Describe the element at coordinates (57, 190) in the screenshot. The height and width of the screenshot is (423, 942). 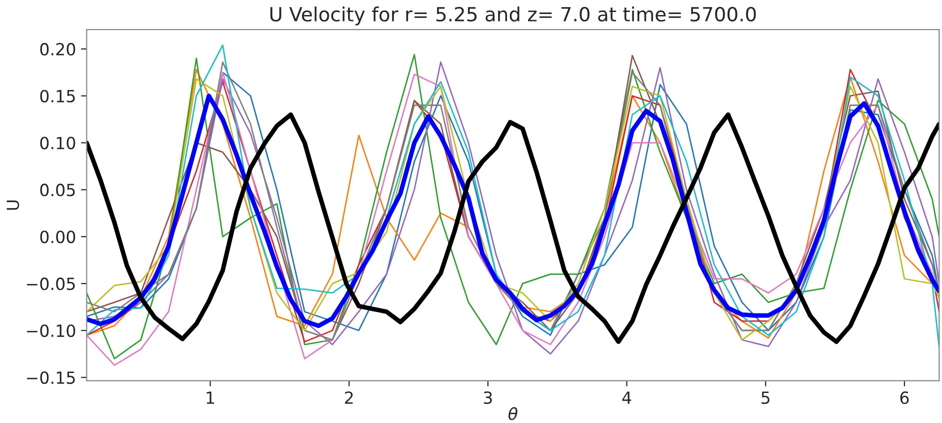
I see `y-tick-label: 0.05` at that location.